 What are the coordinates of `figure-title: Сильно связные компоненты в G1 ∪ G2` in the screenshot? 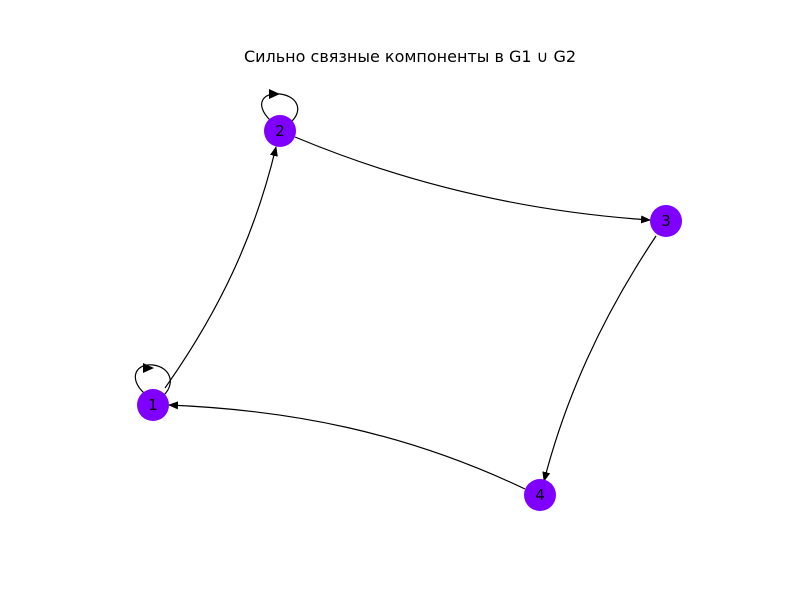 It's located at (410, 56).